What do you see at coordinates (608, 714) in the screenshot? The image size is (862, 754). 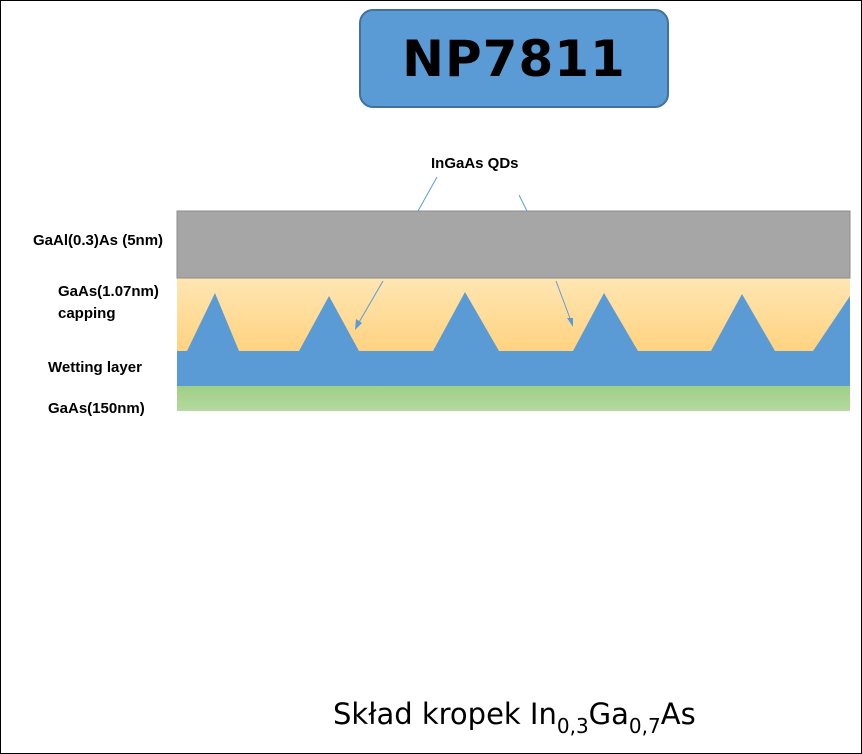 I see `gallium-symbol: Ga` at bounding box center [608, 714].